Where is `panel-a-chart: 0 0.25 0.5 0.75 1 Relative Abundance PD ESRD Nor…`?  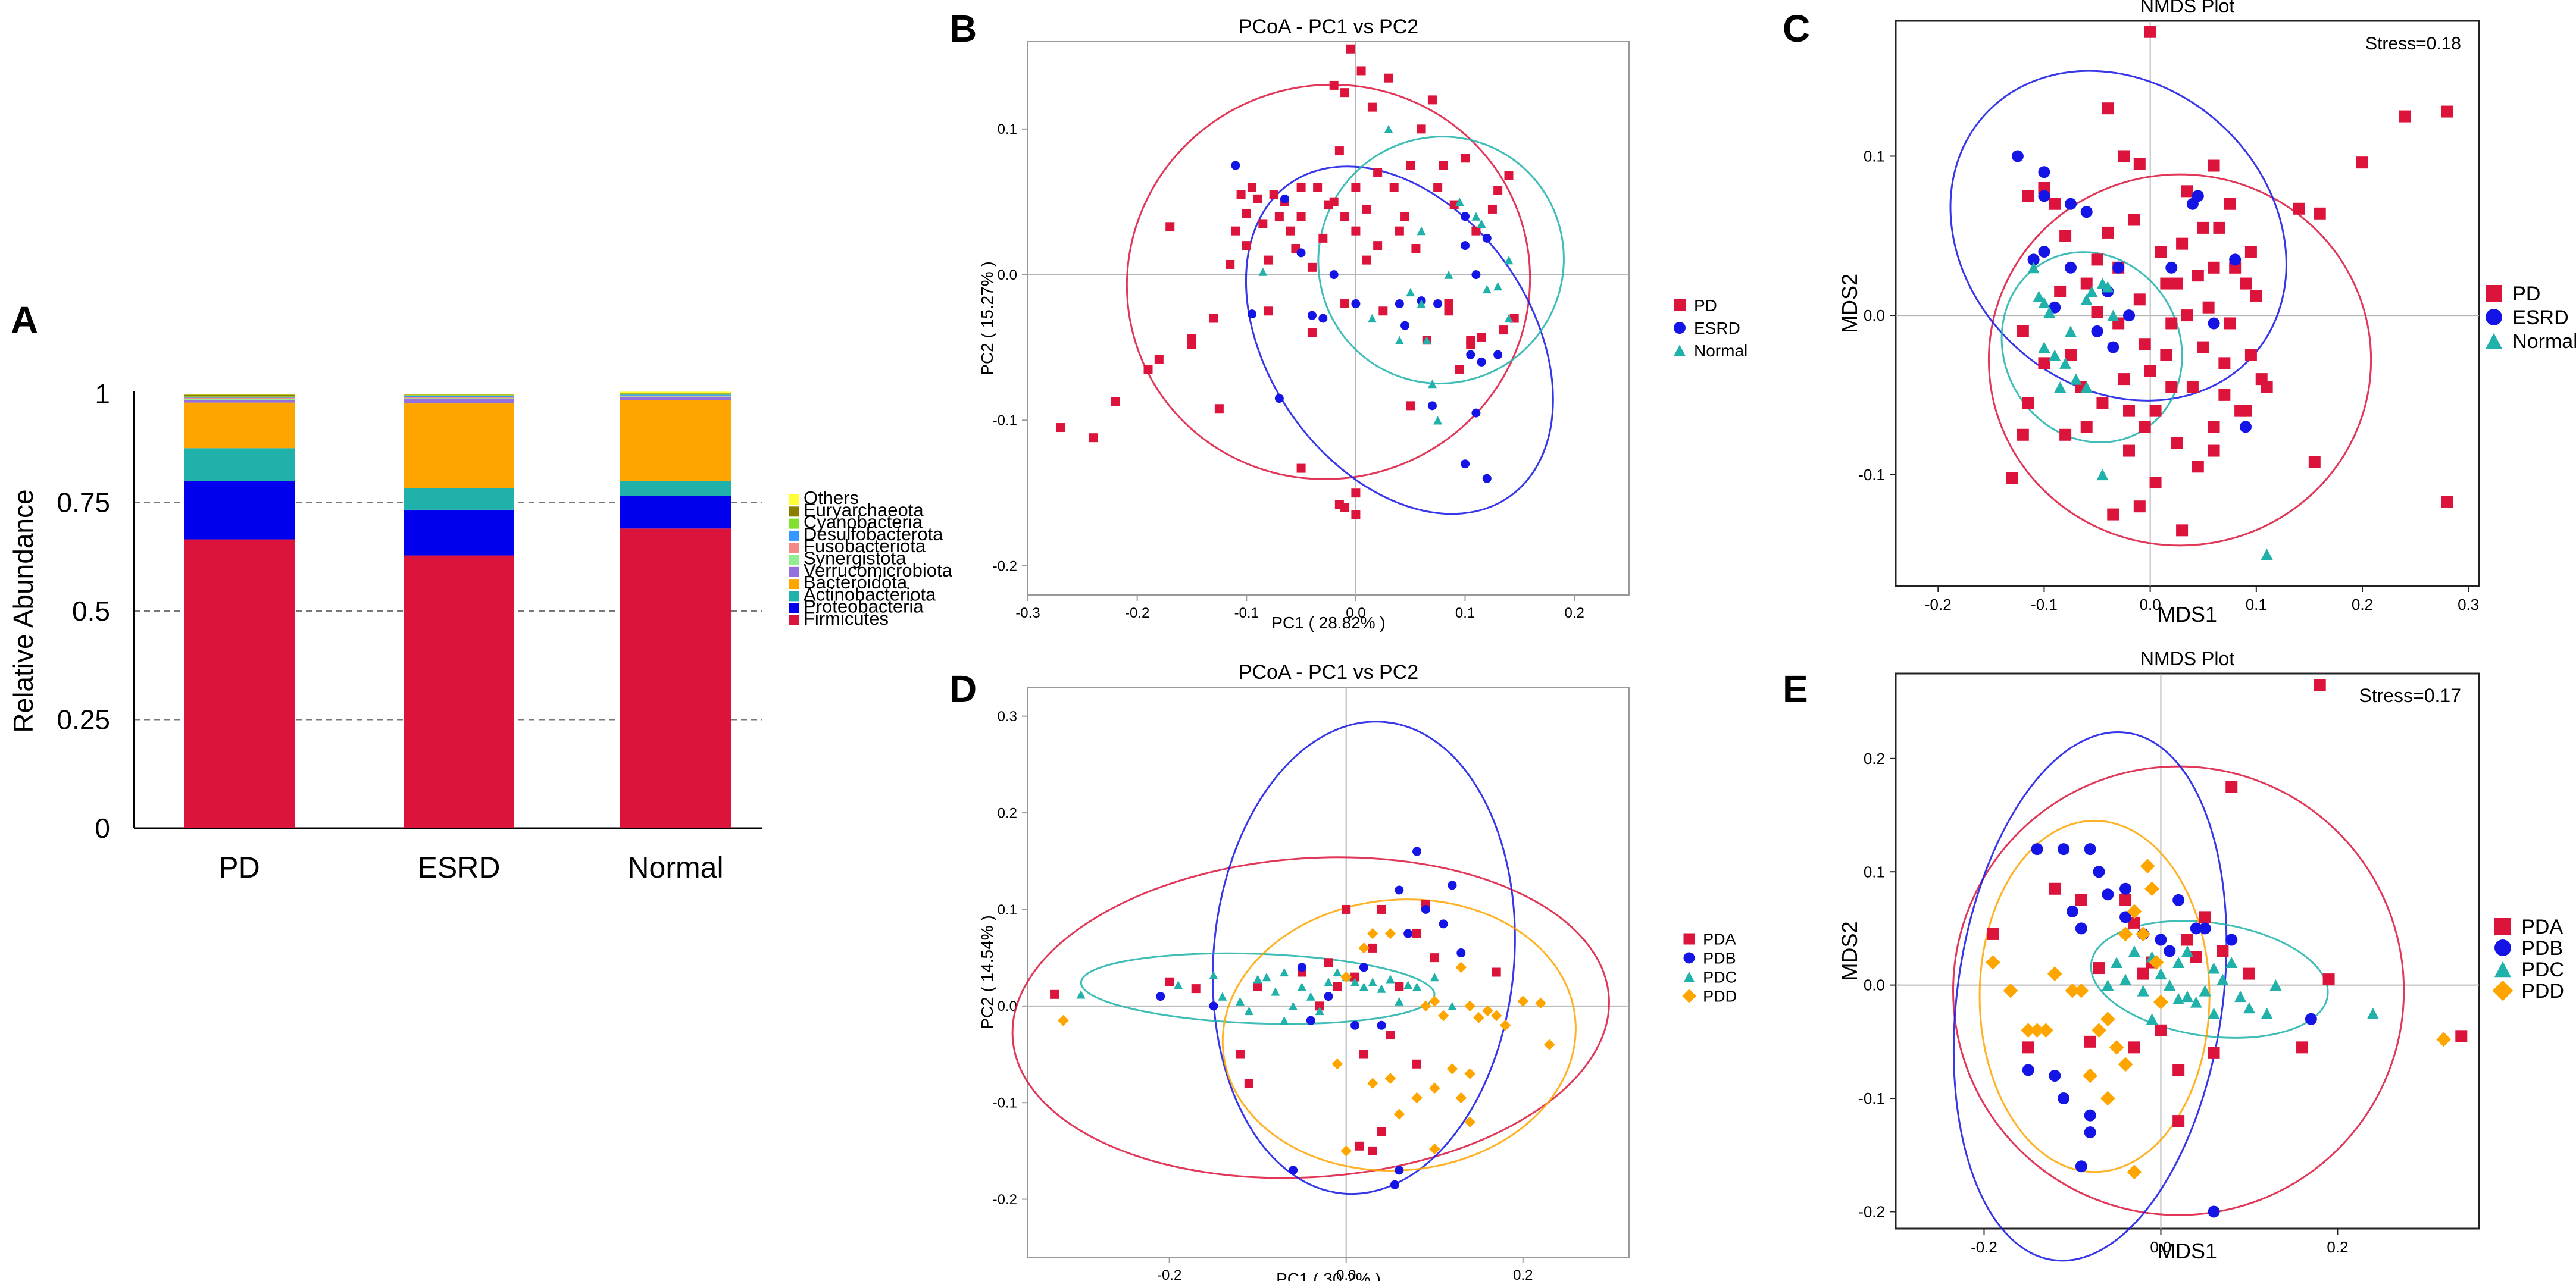 panel-a-chart: 0 0.25 0.5 0.75 1 Relative Abundance PD ESRD Nor… is located at coordinates (480, 631).